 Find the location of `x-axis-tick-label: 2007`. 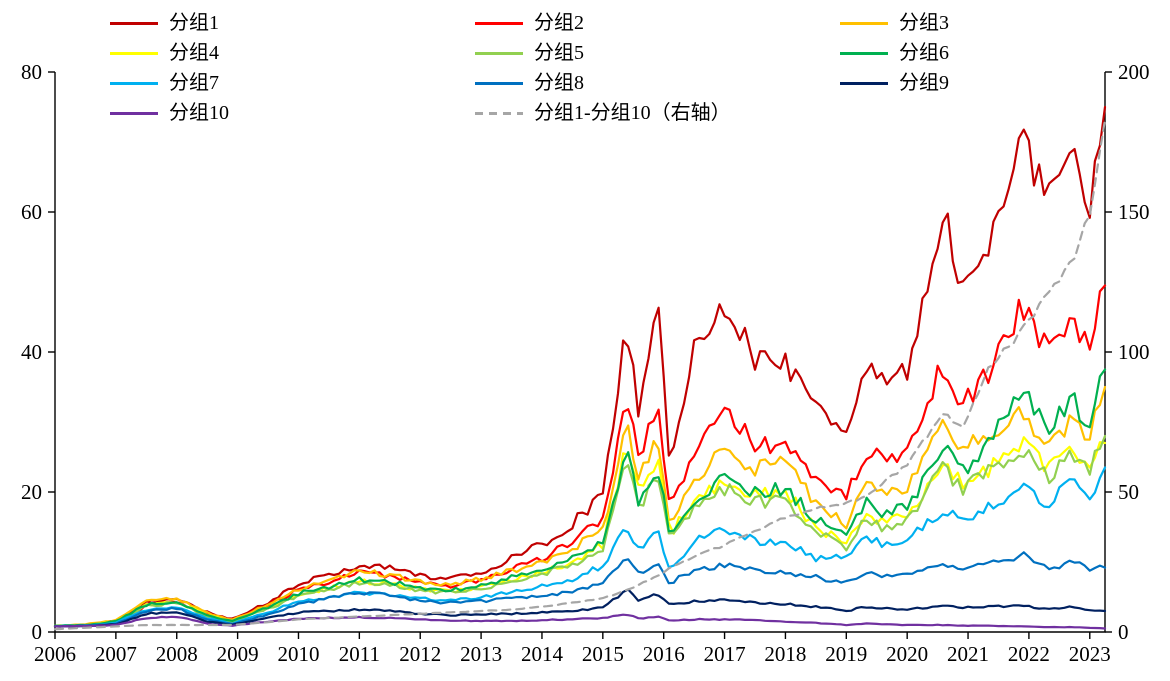

x-axis-tick-label: 2007 is located at coordinates (116, 654).